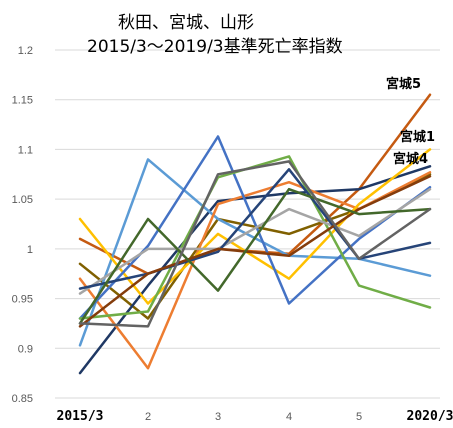 The image size is (453, 428). Describe the element at coordinates (186, 23) in the screenshot. I see `chart-title-line1: 秋田、宮城、山形` at that location.